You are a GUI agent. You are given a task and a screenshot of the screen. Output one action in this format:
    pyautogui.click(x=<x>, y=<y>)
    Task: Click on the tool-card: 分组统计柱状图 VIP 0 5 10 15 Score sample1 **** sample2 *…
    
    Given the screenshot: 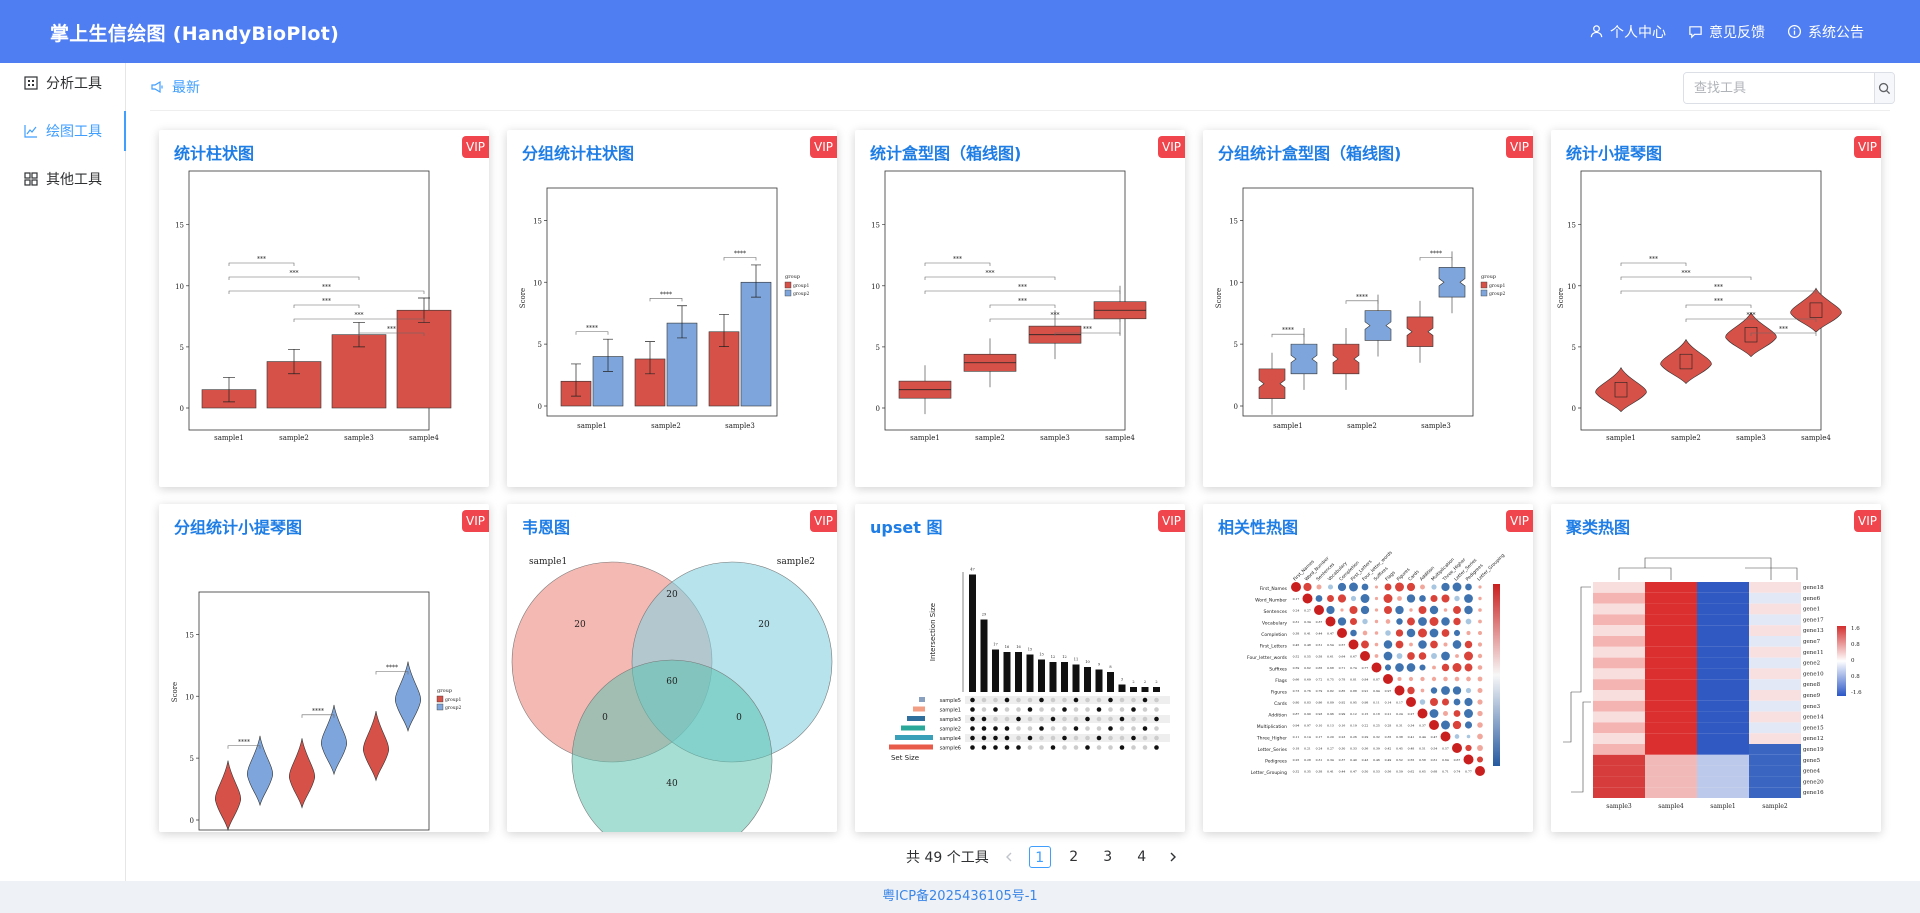 What is the action you would take?
    pyautogui.click(x=672, y=308)
    